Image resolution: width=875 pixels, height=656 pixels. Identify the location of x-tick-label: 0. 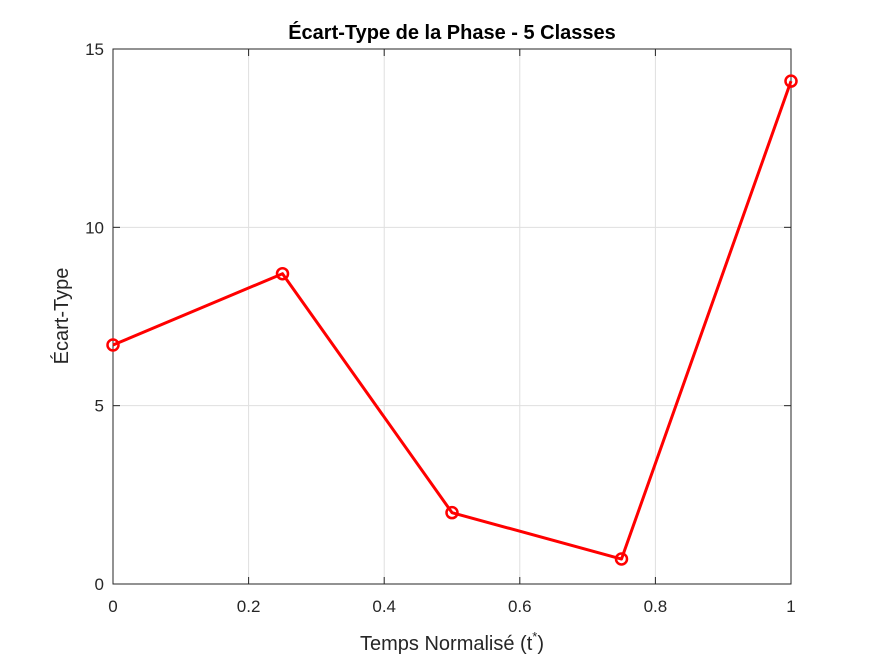
(112, 606).